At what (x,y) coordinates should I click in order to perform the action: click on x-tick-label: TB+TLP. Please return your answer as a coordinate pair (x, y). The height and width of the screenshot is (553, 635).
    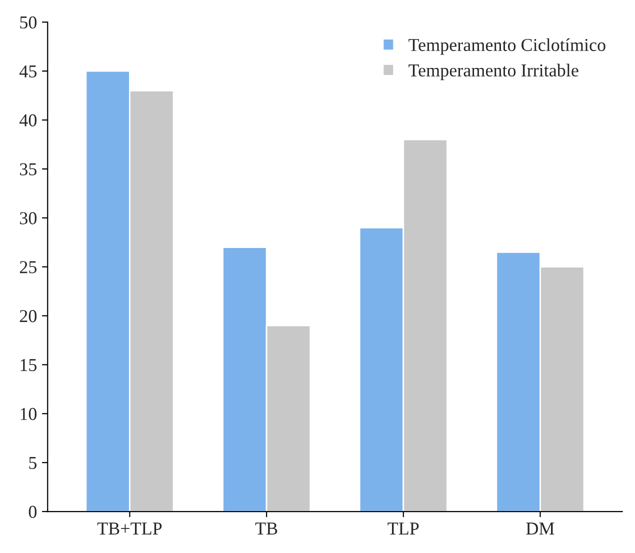
    Looking at the image, I should click on (129, 528).